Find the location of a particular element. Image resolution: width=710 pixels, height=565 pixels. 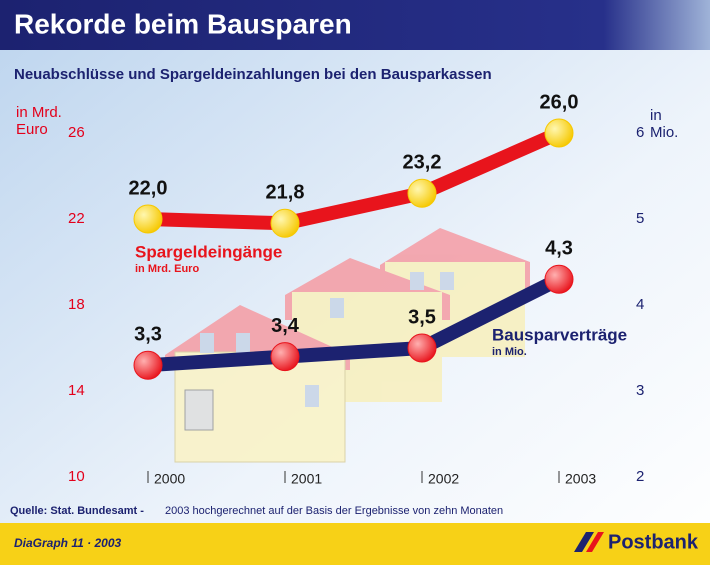

brand: Postbank is located at coordinates (653, 542).